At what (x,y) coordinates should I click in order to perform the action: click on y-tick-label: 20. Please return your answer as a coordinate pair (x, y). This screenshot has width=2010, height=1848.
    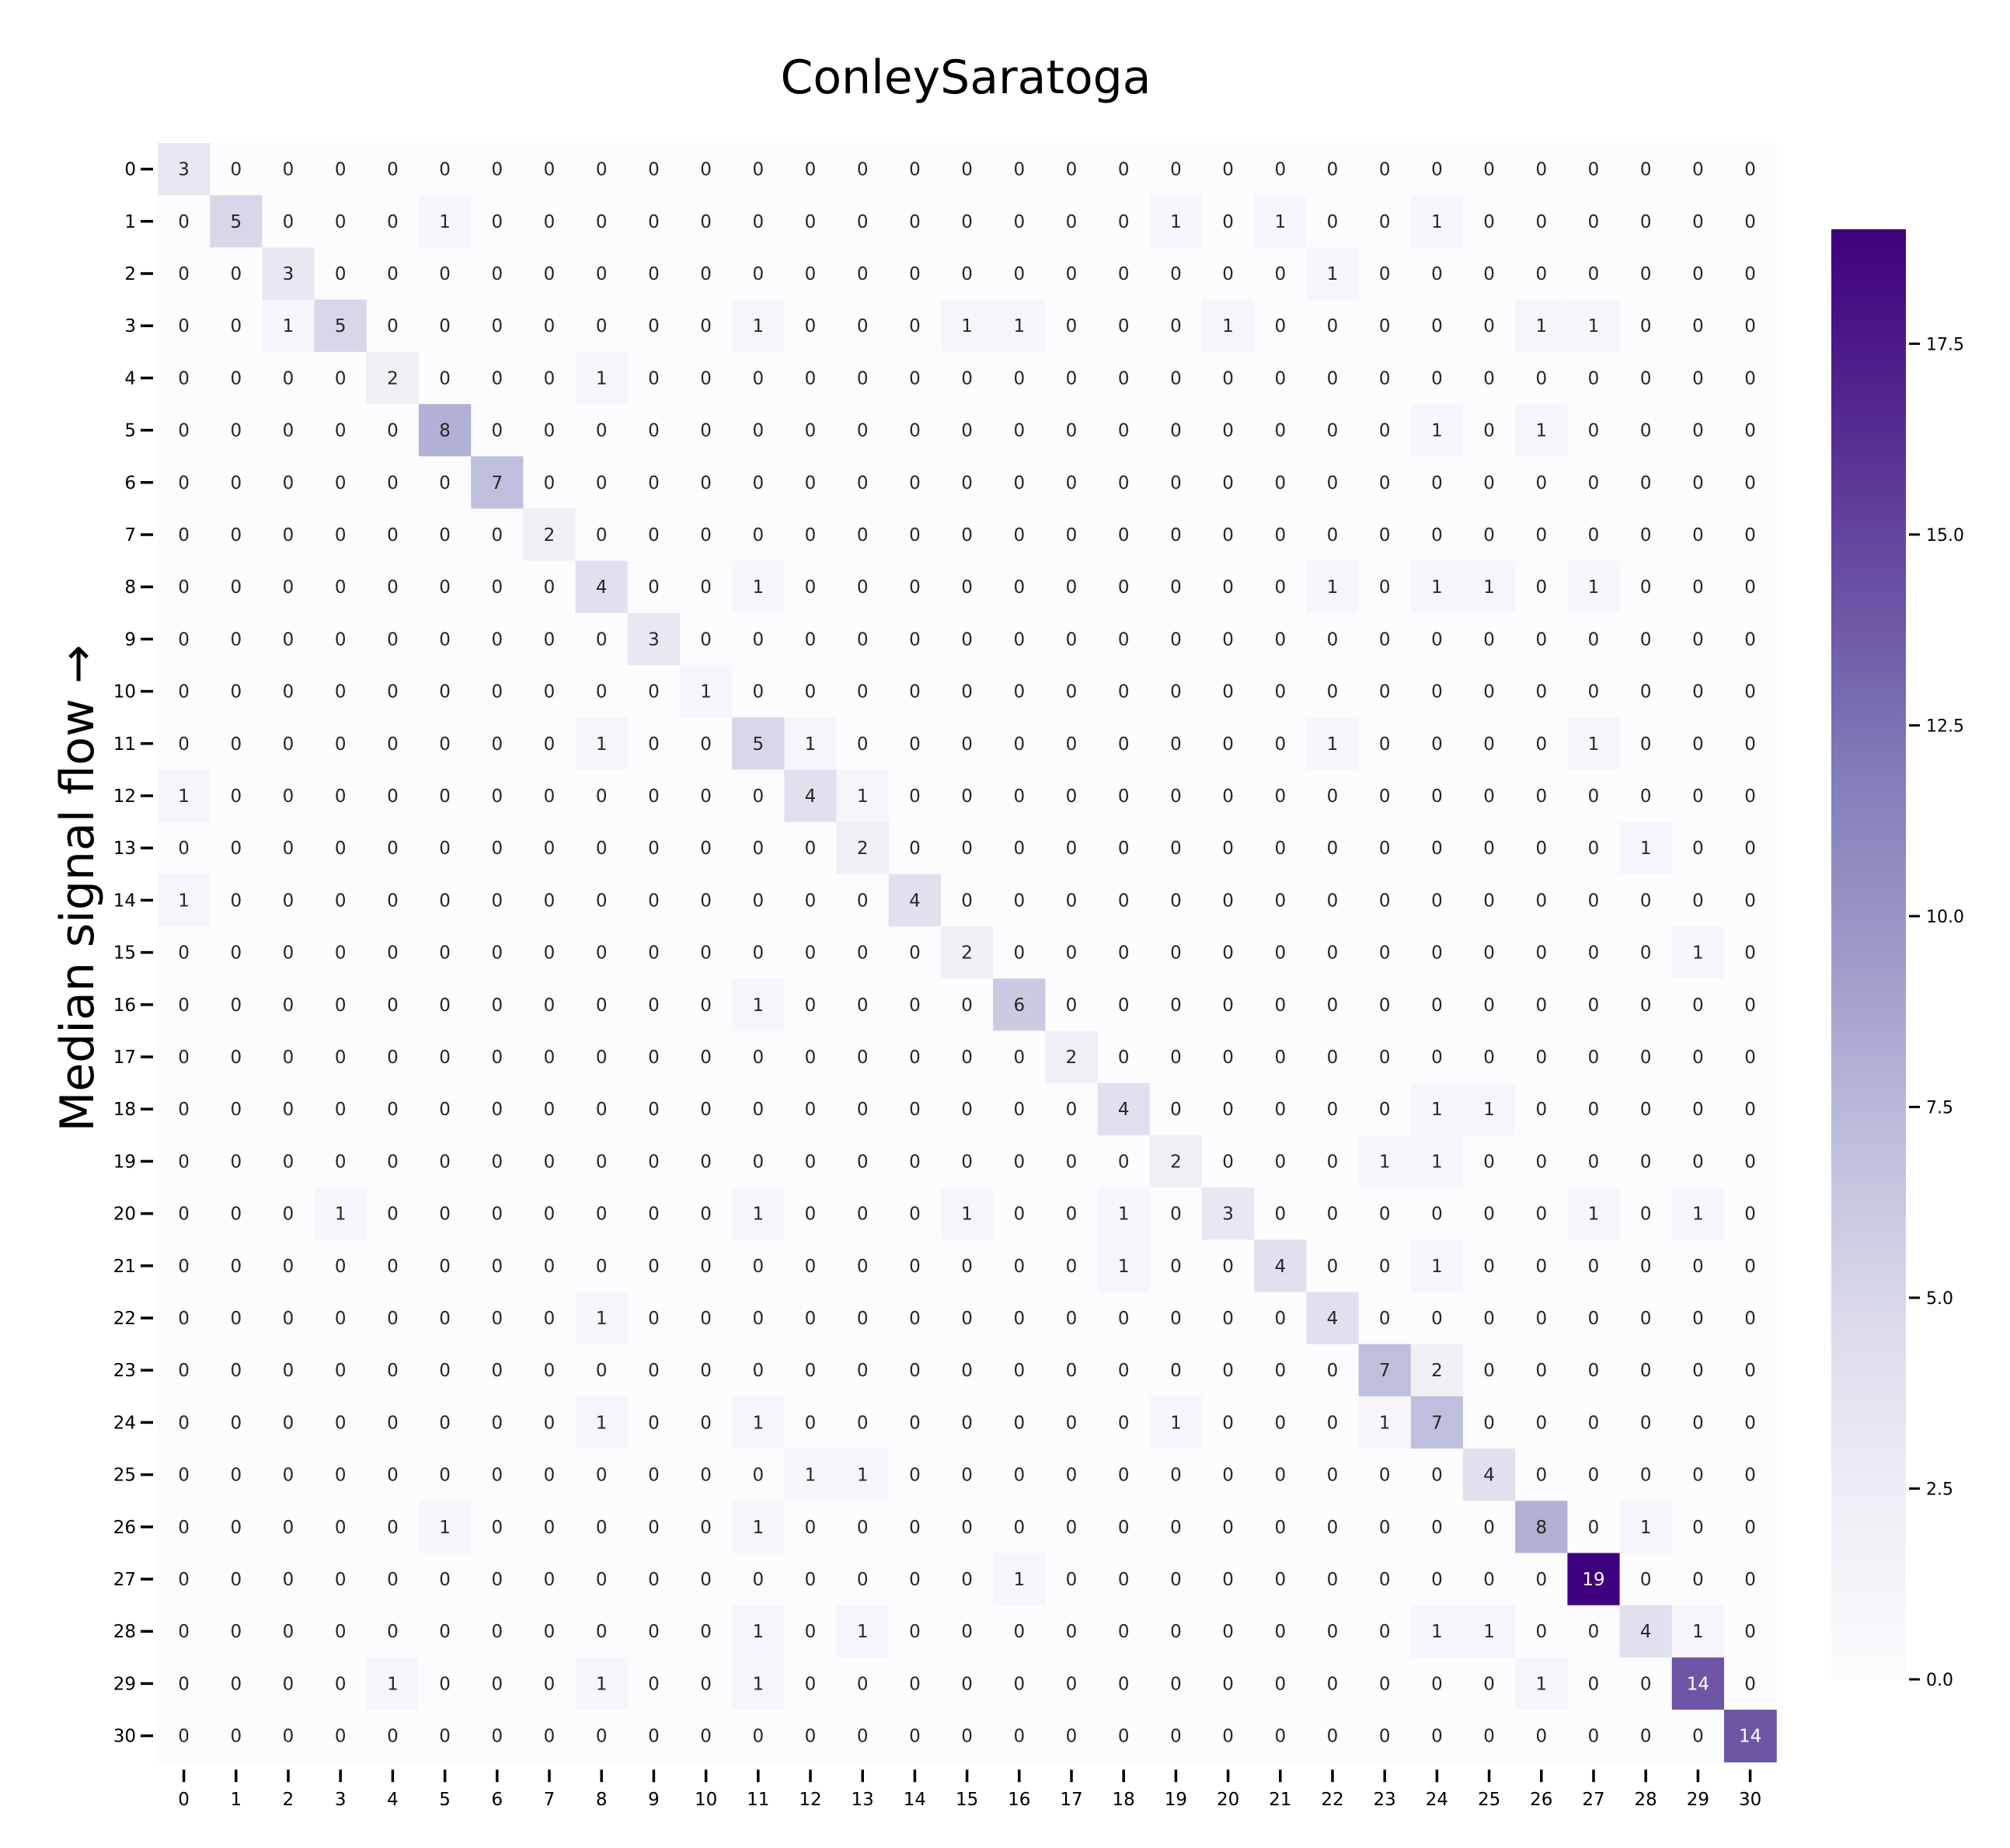
    Looking at the image, I should click on (124, 1215).